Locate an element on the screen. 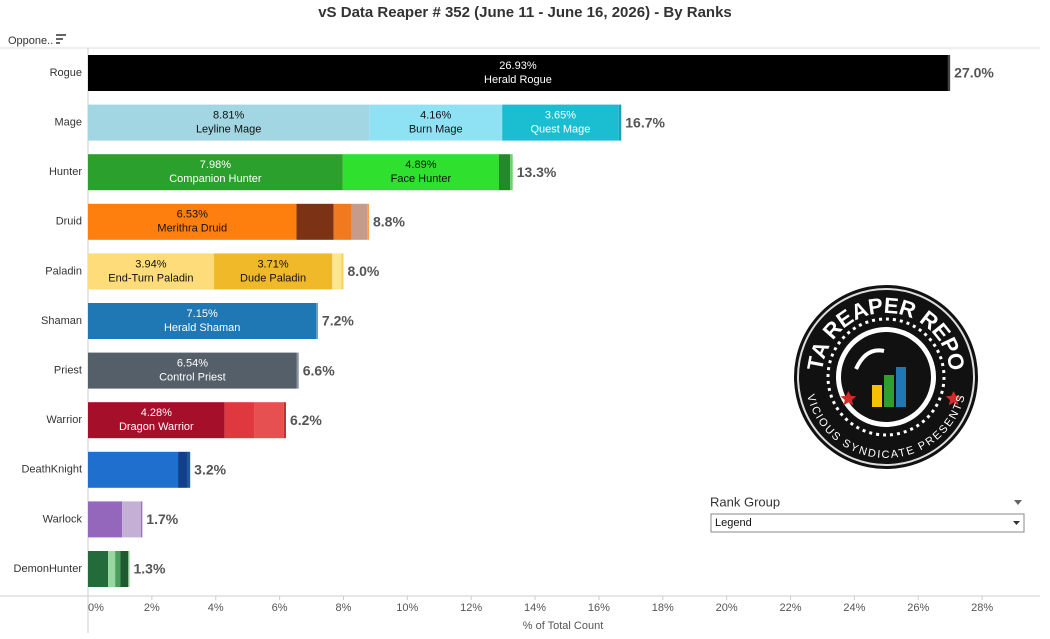 The height and width of the screenshot is (639, 1050). category-label: Priest is located at coordinates (68, 371).